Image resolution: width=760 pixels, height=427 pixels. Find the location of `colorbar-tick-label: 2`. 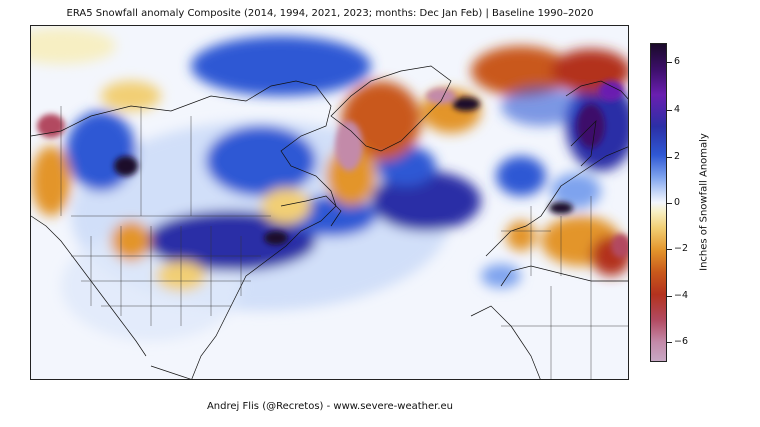

colorbar-tick-label: 2 is located at coordinates (677, 156).